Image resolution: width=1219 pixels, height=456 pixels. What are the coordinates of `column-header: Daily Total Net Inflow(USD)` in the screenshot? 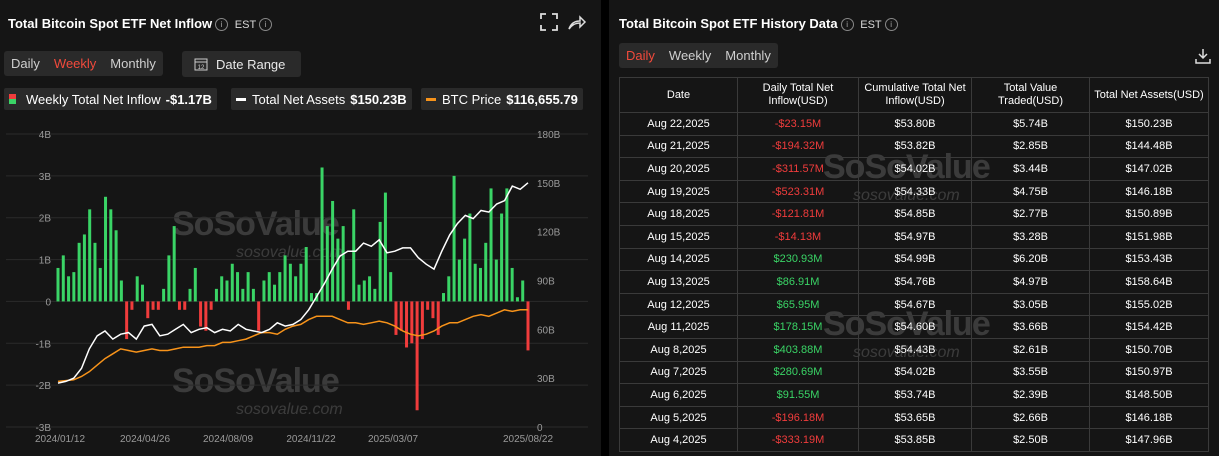 It's located at (798, 95).